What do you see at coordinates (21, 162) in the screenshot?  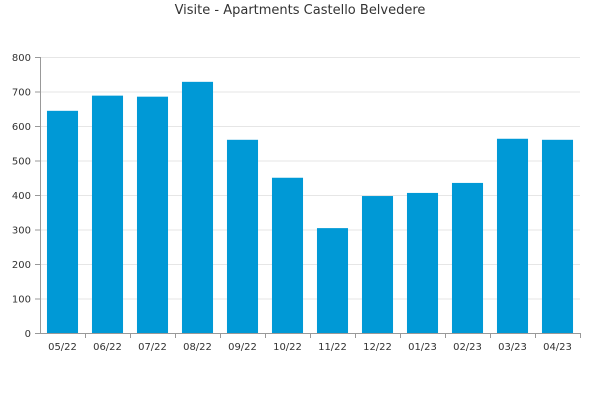 I see `y-tick-label: 500` at bounding box center [21, 162].